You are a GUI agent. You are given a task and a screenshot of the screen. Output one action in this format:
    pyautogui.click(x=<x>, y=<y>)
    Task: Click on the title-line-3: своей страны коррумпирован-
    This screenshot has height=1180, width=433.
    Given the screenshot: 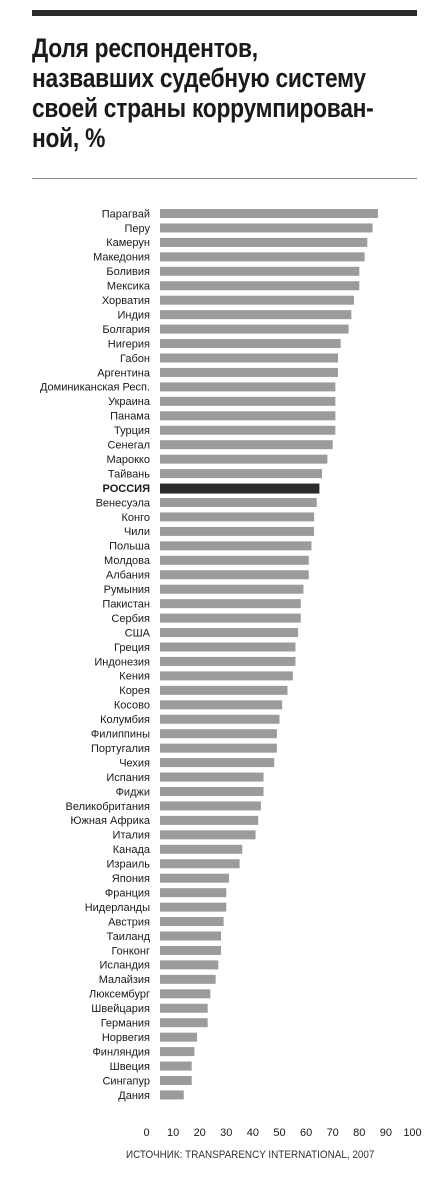 What is the action you would take?
    pyautogui.click(x=203, y=108)
    